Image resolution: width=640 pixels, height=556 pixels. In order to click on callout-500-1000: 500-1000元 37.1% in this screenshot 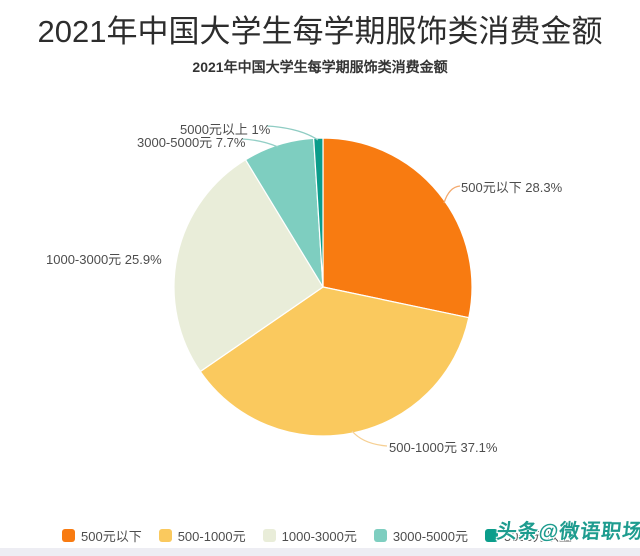, I will do `click(443, 447)`.